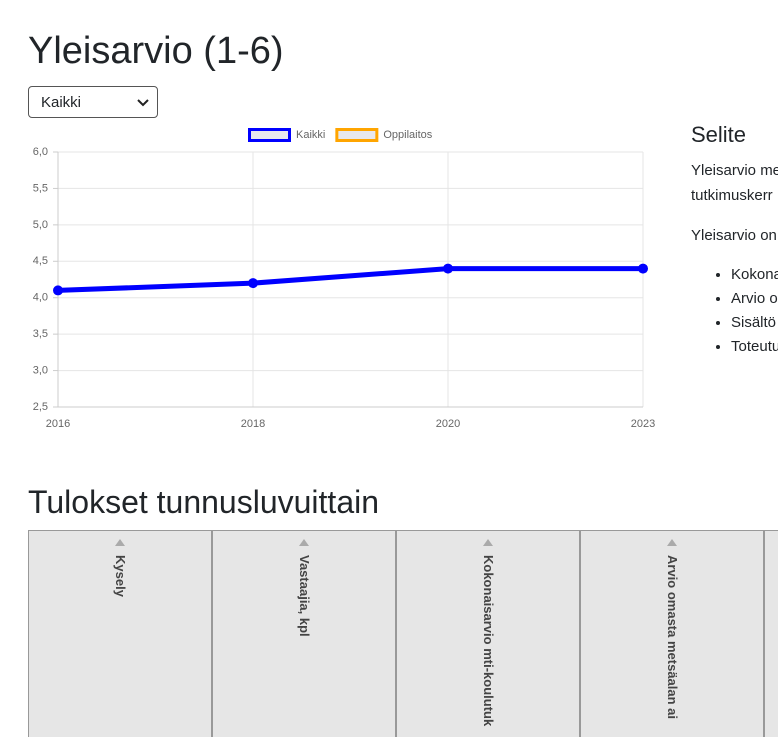 This screenshot has height=737, width=778. Describe the element at coordinates (120, 633) in the screenshot. I see `column-header: Kysely` at that location.